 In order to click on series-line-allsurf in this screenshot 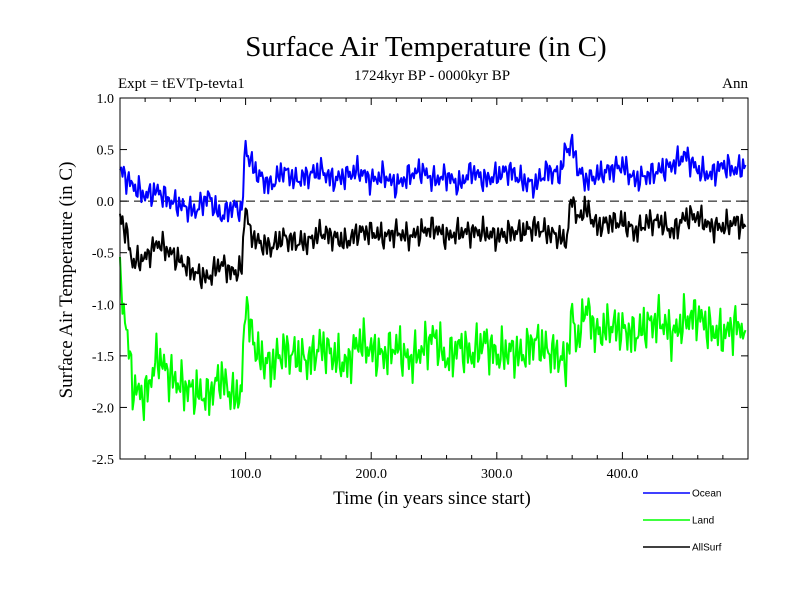, I will do `click(433, 242)`.